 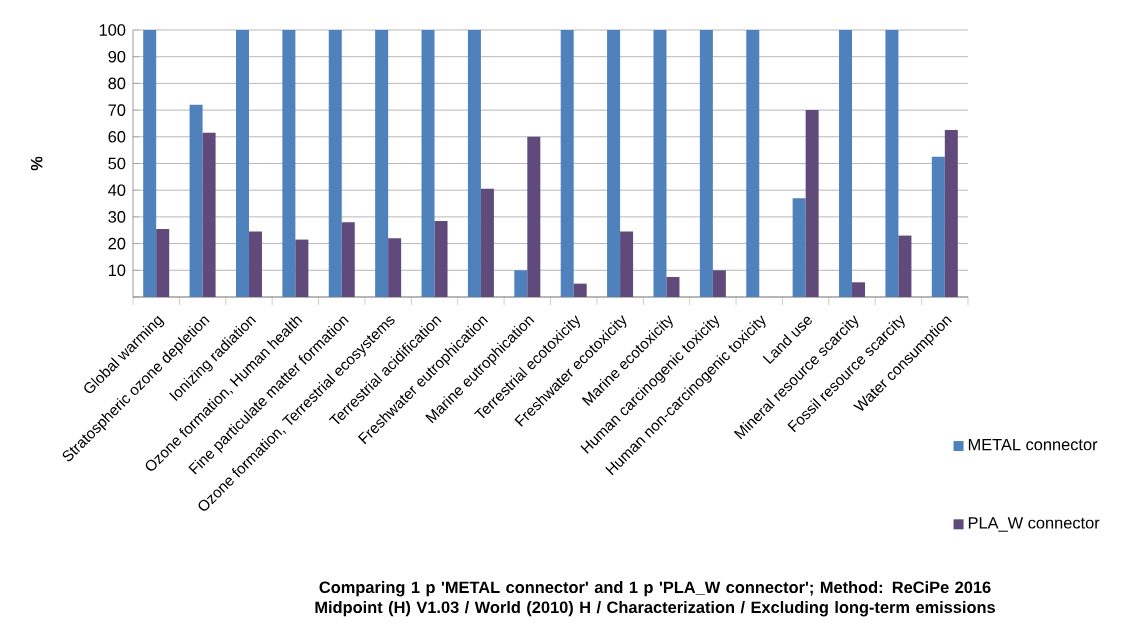 What do you see at coordinates (117, 83) in the screenshot?
I see `y-tick-label: 80` at bounding box center [117, 83].